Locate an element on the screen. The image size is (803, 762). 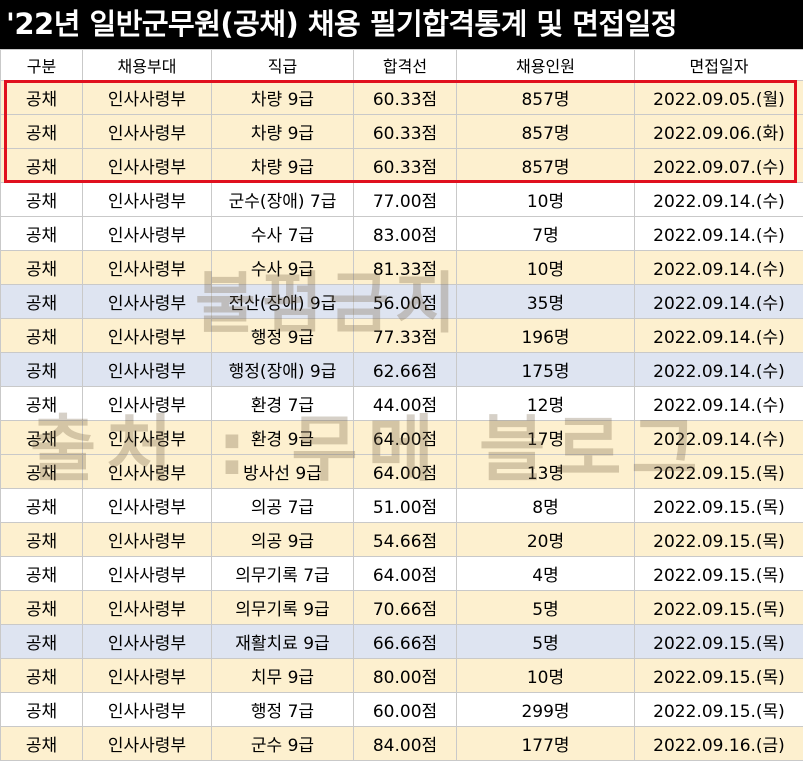
column-header-date: 면접일자 is located at coordinates (718, 65).